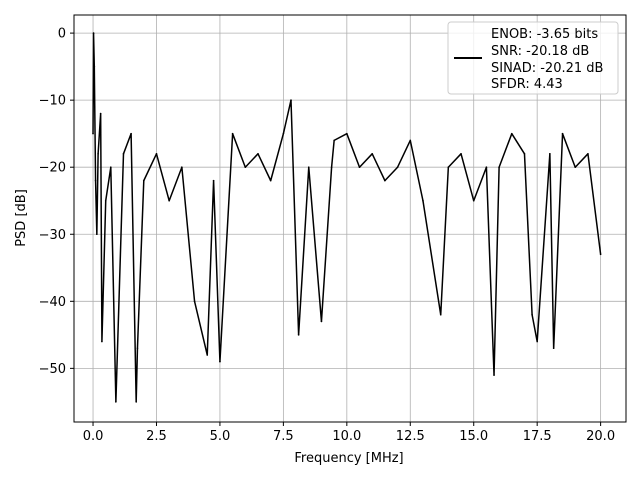 The image size is (640, 480). I want to click on x-axis: 0.0 2.5 5.0 7.5 10.0 12.5 15.0 17.5 20.0, so click(349, 433).